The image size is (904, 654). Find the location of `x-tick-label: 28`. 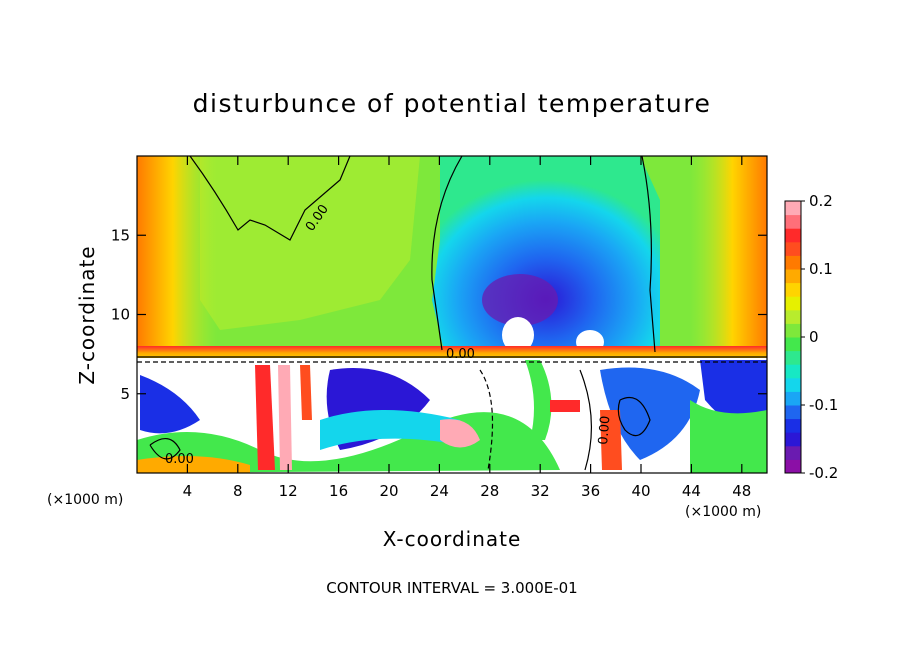

x-tick-label: 28 is located at coordinates (489, 491).